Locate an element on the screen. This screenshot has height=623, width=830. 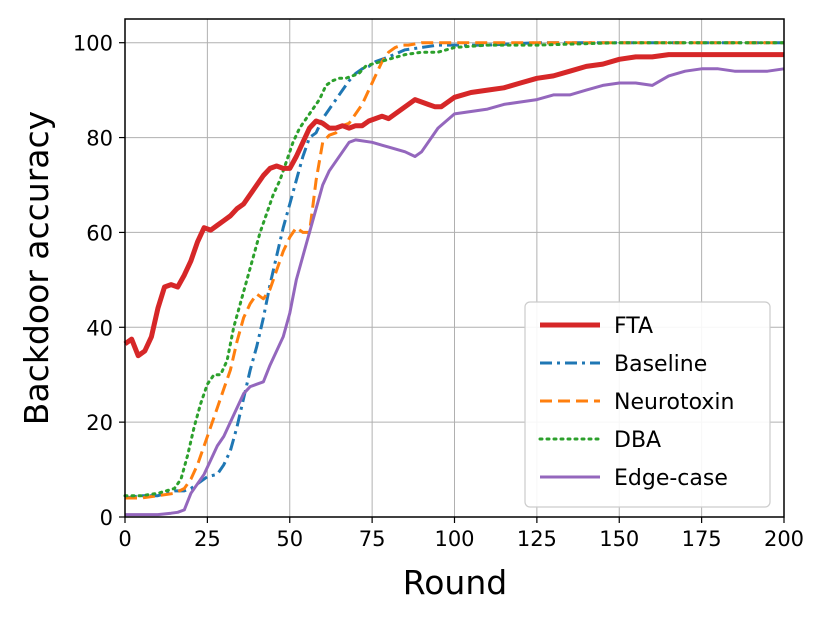
legend: FTA Baseline Neurotoxin DBA Edge-case is located at coordinates (647, 404).